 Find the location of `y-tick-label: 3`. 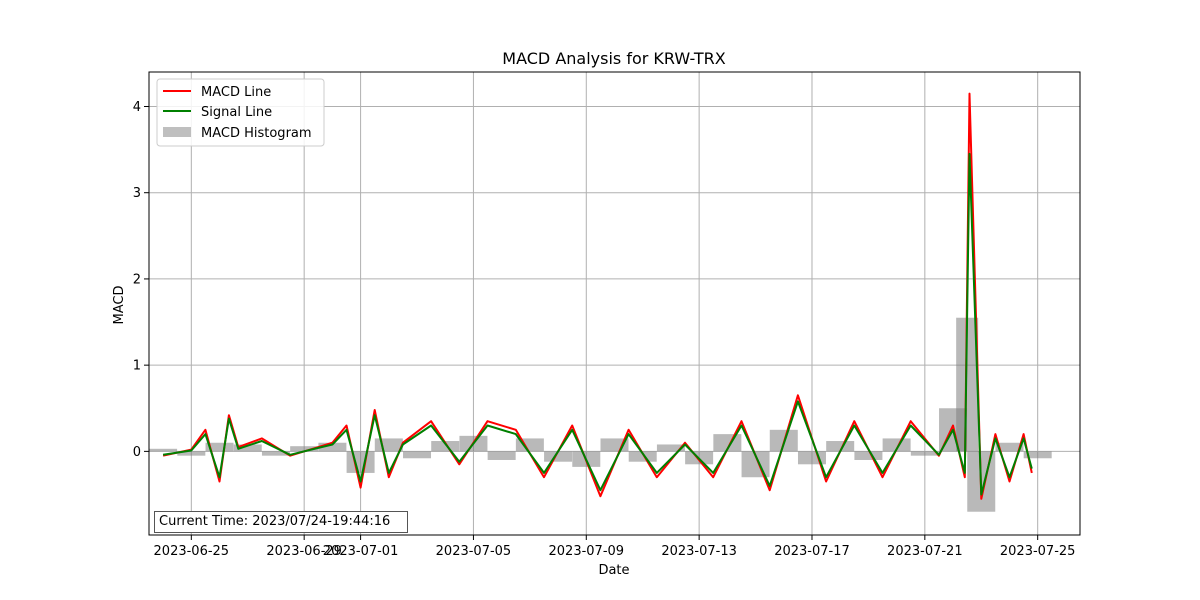

y-tick-label: 3 is located at coordinates (137, 193).